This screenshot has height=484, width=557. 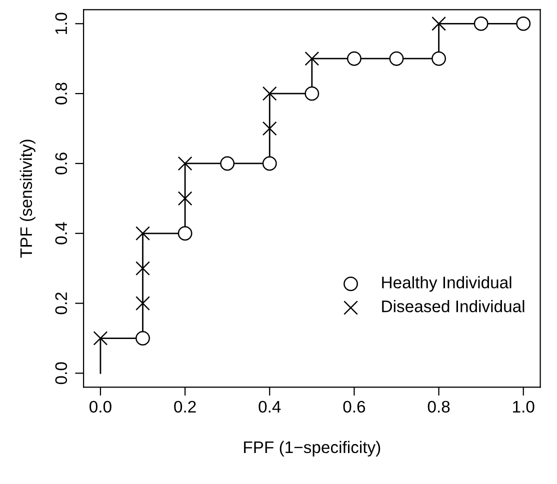 What do you see at coordinates (61, 93) in the screenshot?
I see `y-tick-label: 0.8` at bounding box center [61, 93].